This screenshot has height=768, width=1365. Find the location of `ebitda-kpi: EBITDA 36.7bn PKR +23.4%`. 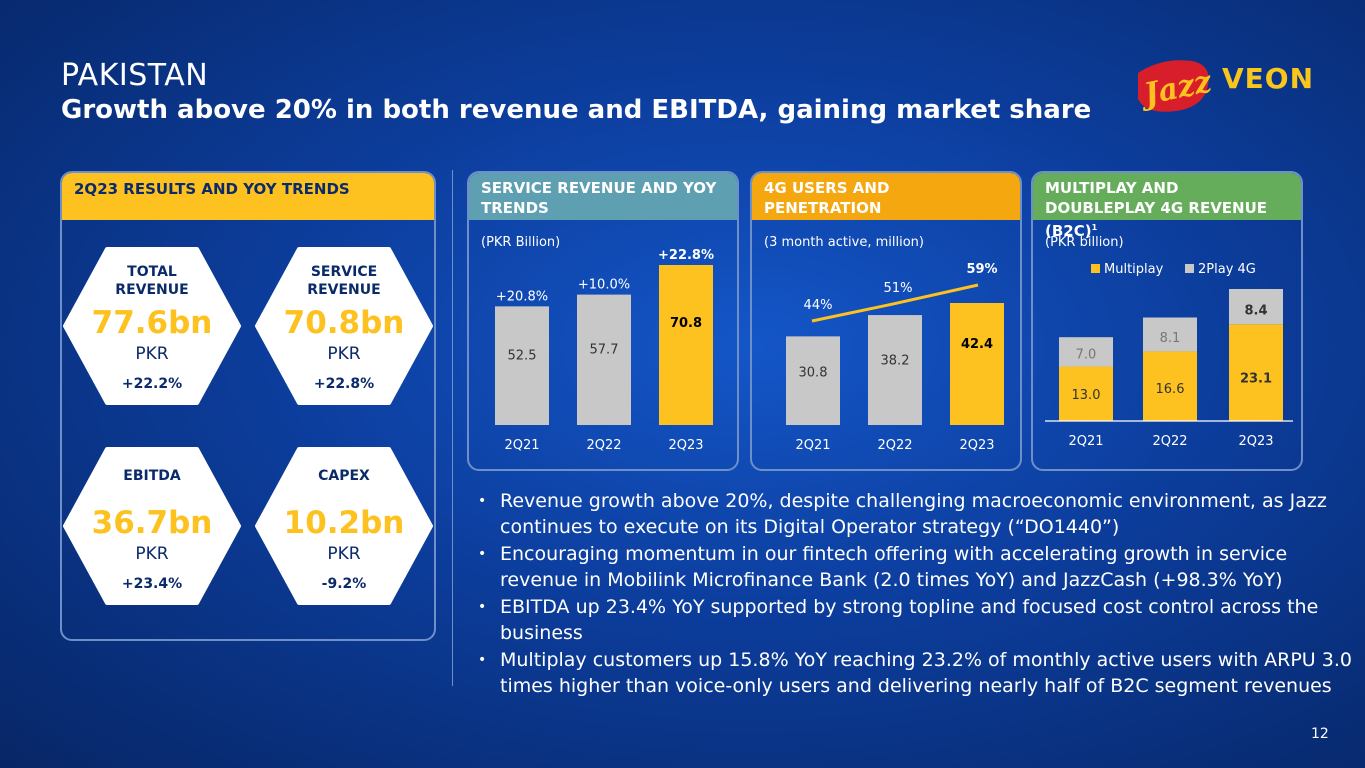

ebitda-kpi: EBITDA 36.7bn PKR +23.4% is located at coordinates (152, 526).